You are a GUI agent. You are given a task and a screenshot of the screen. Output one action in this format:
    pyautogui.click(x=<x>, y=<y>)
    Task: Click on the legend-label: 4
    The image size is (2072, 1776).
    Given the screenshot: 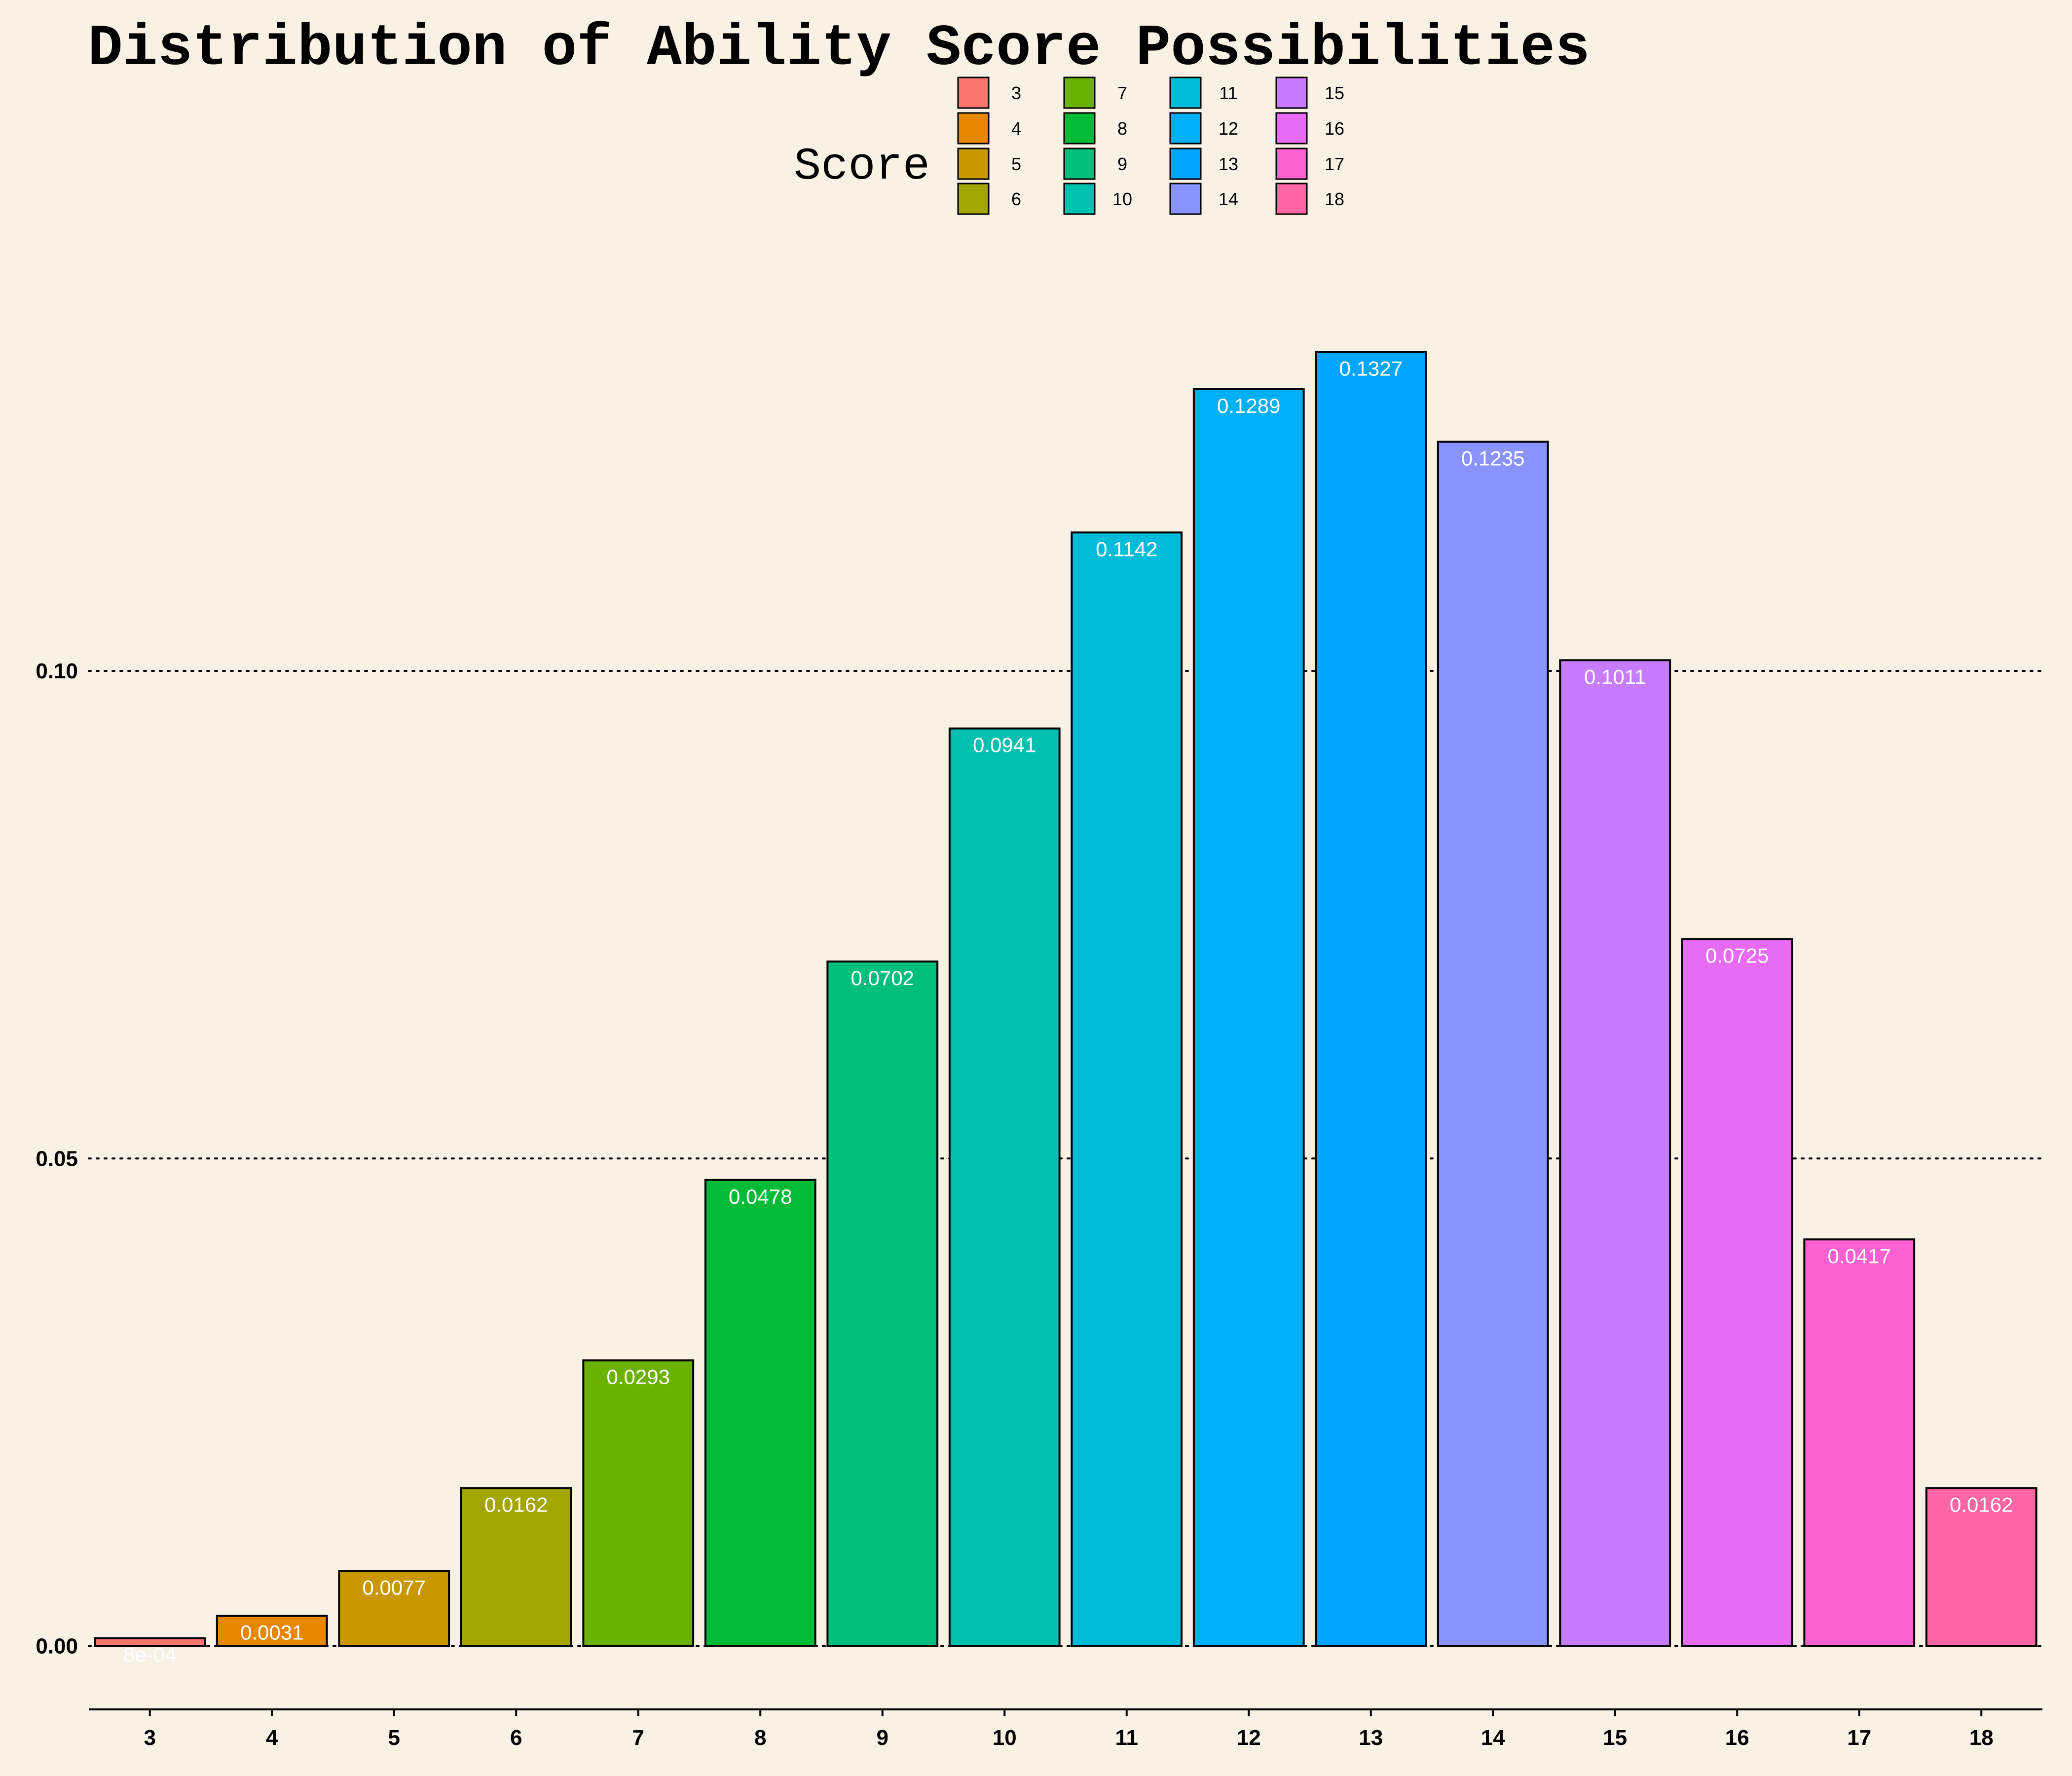 What is the action you would take?
    pyautogui.click(x=1016, y=128)
    